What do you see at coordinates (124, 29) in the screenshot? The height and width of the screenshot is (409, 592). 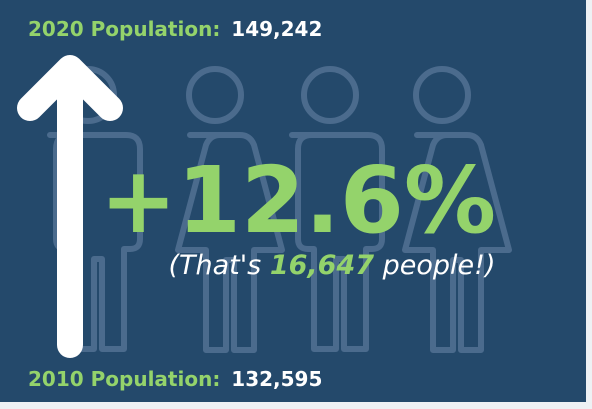 I see `top-label: 2020 Population:` at bounding box center [124, 29].